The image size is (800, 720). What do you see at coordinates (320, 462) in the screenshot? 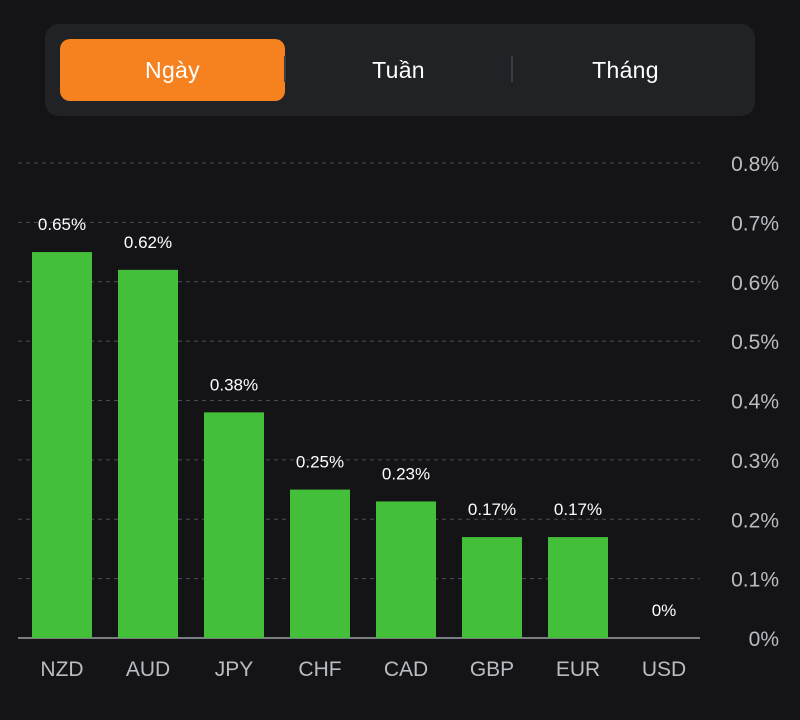
I see `data-label: 0.25%` at bounding box center [320, 462].